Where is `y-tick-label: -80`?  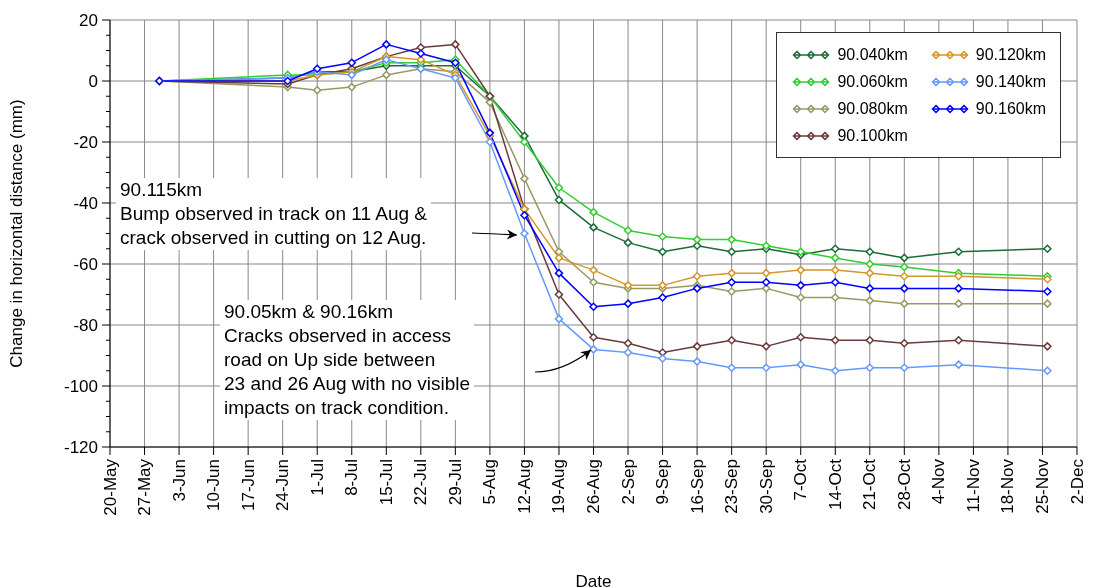
y-tick-label: -80 is located at coordinates (85, 325).